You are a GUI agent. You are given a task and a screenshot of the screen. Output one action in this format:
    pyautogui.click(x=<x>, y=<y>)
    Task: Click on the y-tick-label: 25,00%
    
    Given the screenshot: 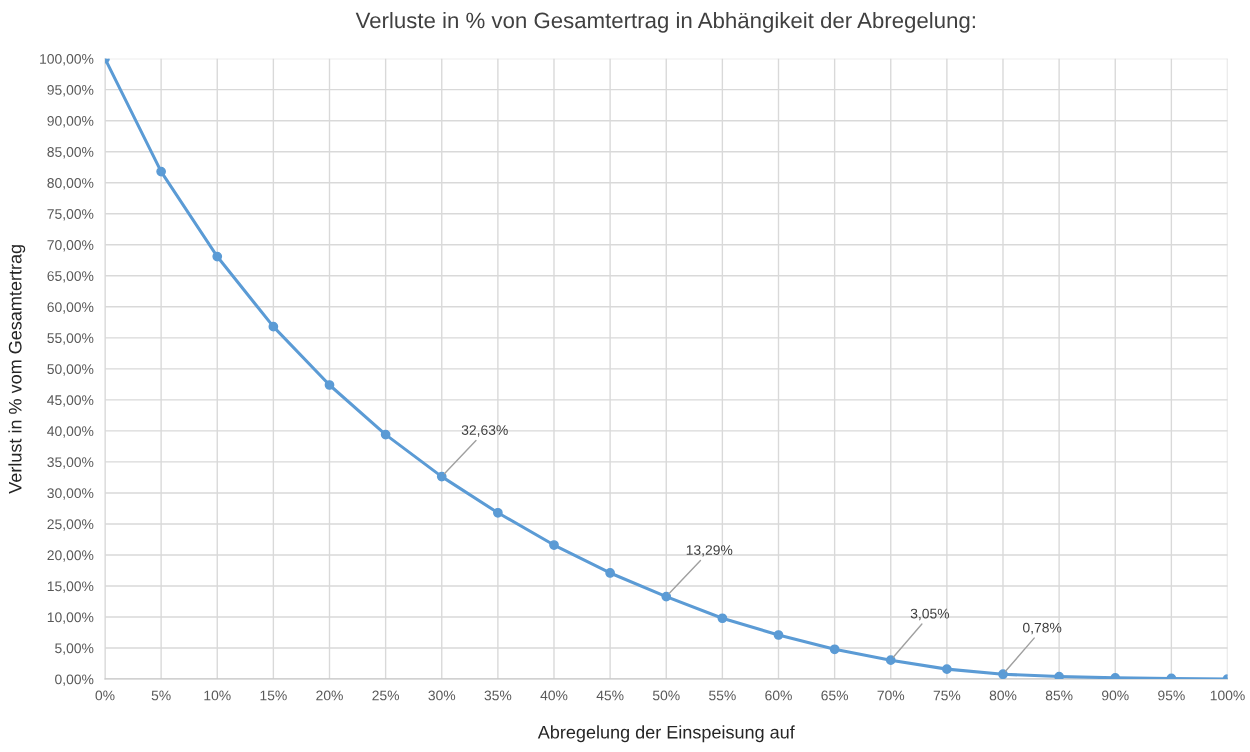 What is the action you would take?
    pyautogui.click(x=70, y=525)
    